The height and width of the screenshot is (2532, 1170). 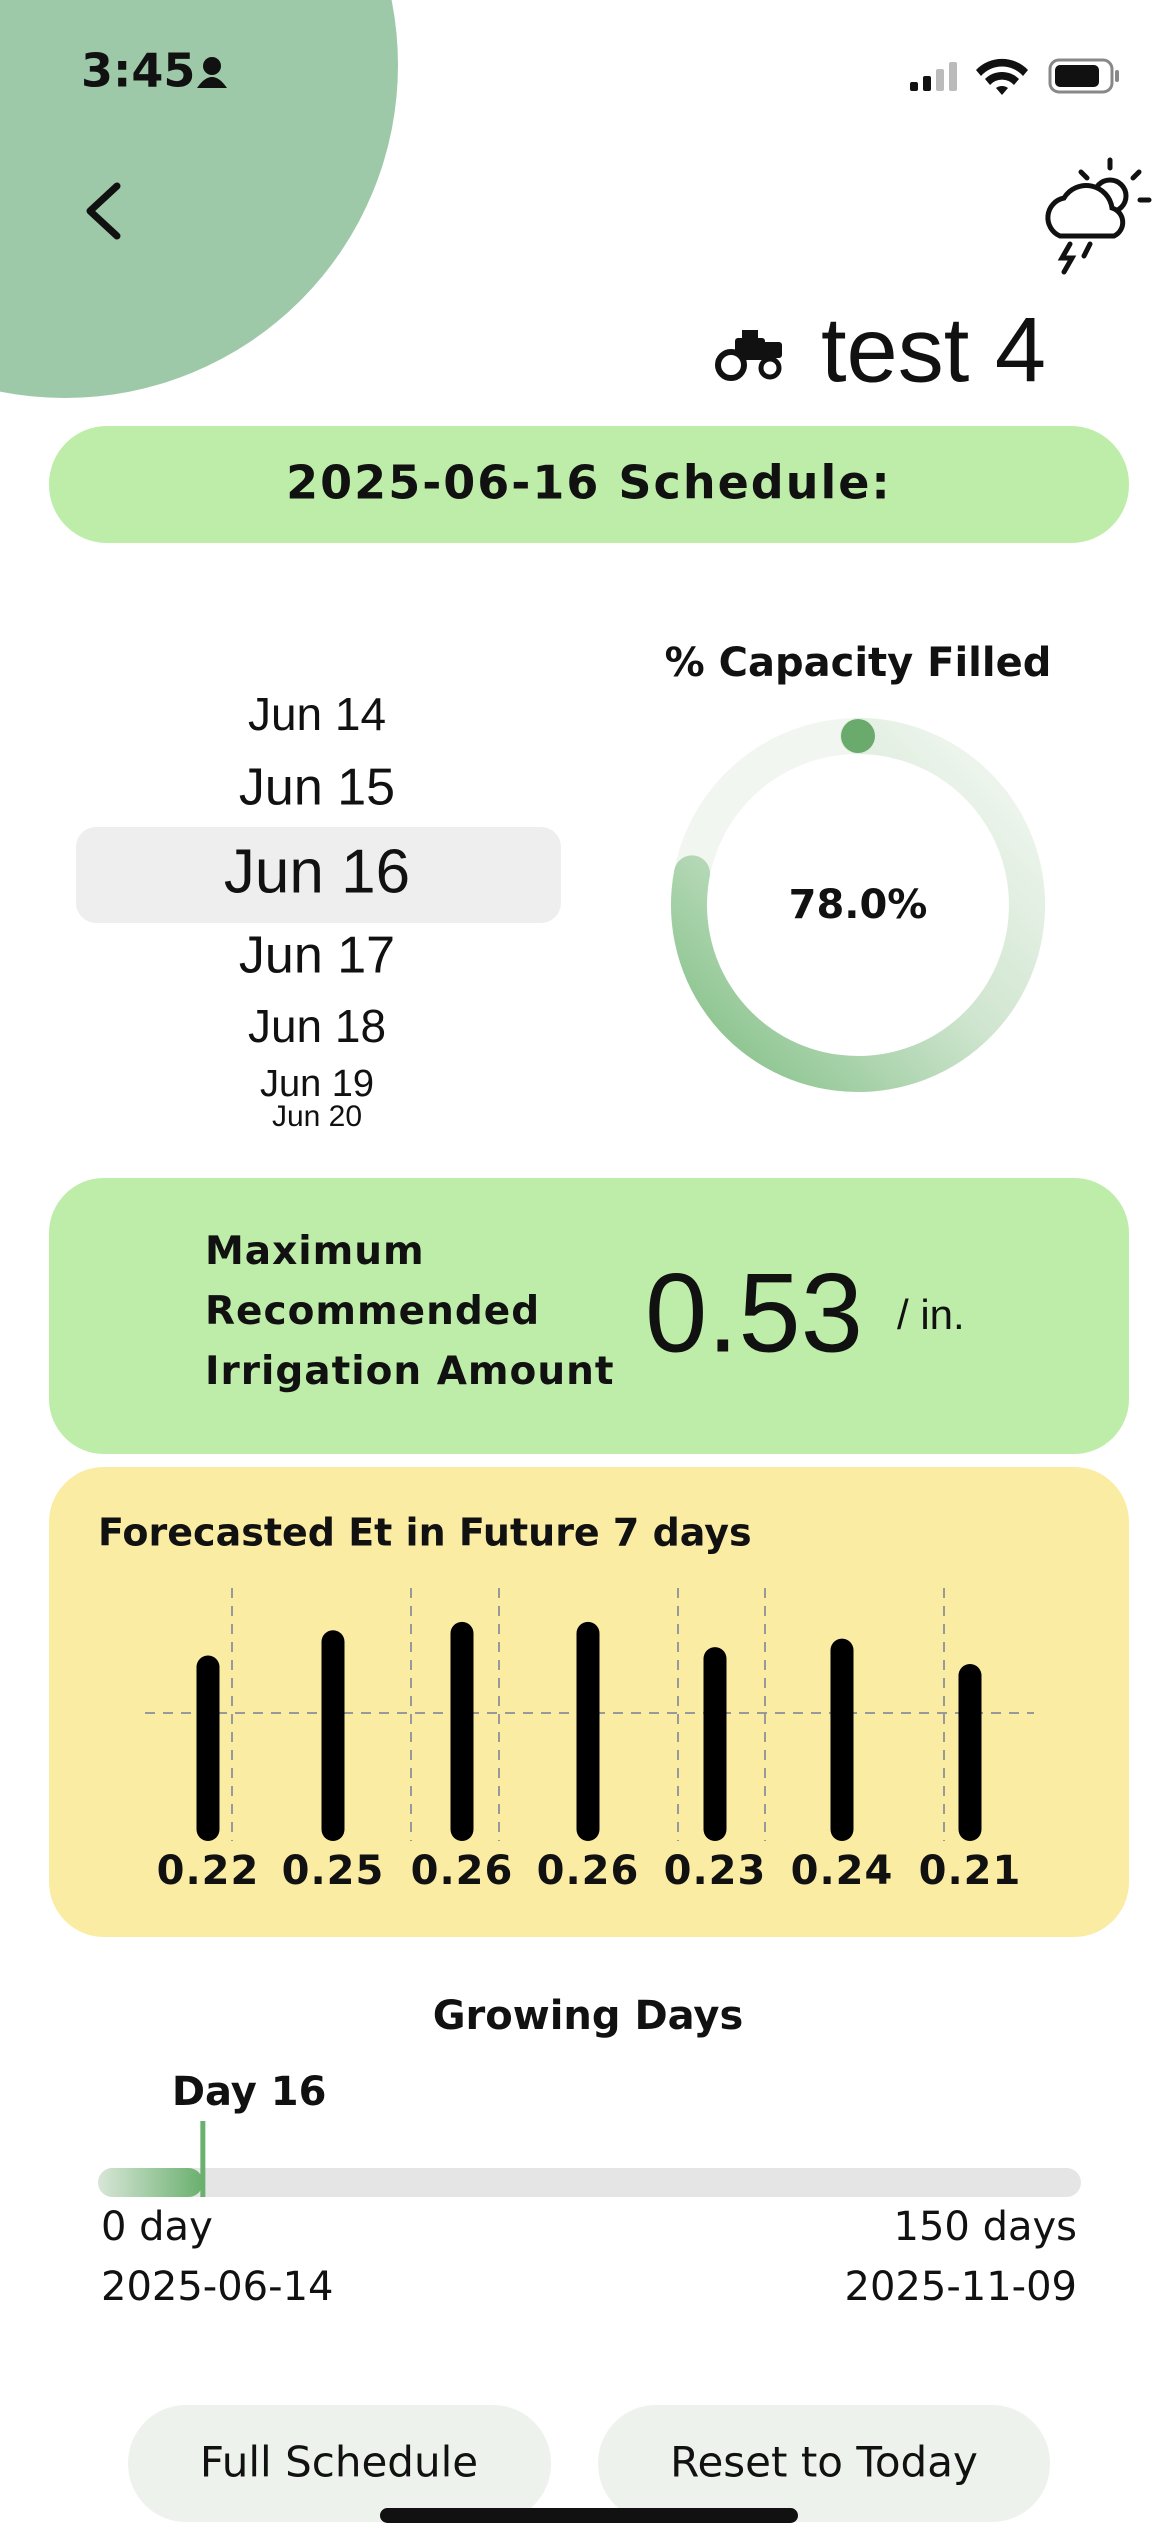 I want to click on picker-highlight, so click(x=318, y=875).